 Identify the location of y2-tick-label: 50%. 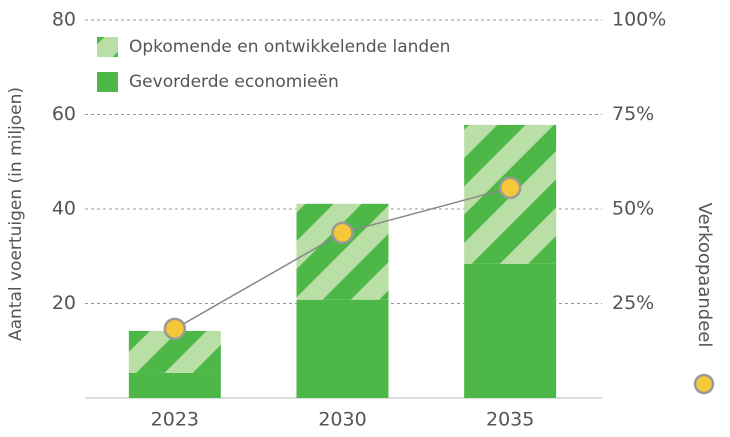
(633, 209).